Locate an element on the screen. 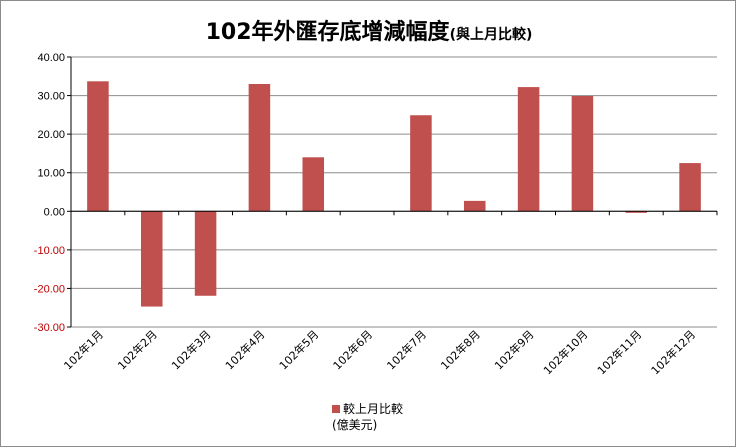 This screenshot has width=736, height=448. x-tick-label: 102年2月 is located at coordinates (137, 349).